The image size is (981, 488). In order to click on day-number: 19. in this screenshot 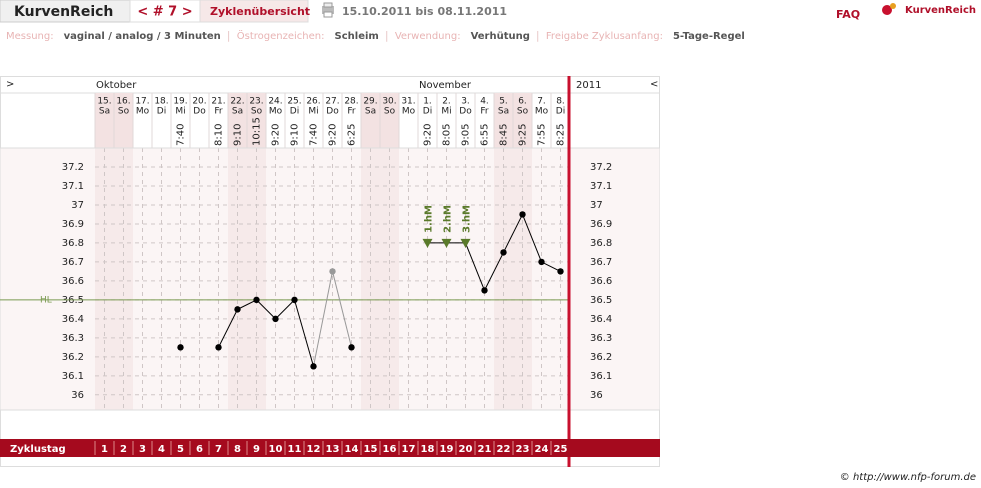, I will do `click(180, 102)`.